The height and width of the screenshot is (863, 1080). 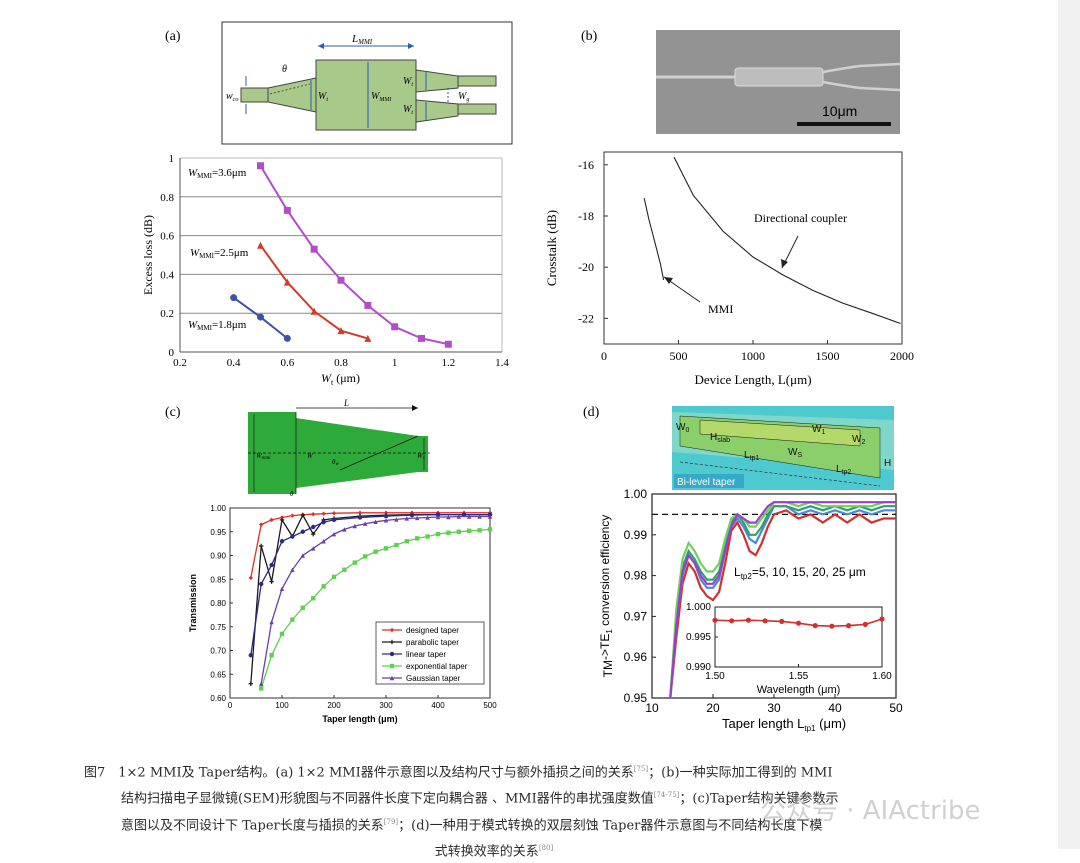 What do you see at coordinates (636, 576) in the screenshot?
I see `y-tick-label: 0.98` at bounding box center [636, 576].